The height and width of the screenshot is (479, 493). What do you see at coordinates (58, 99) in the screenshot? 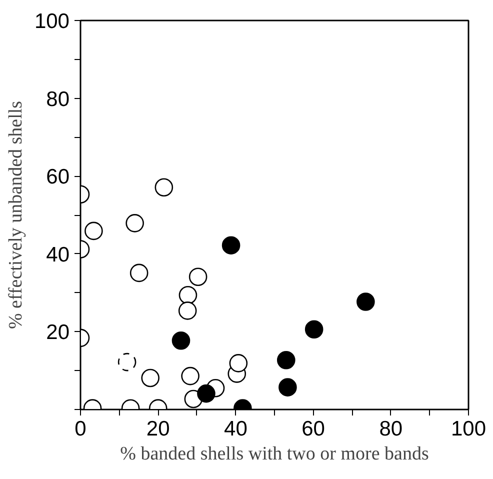
I see `y-tick-label: 80` at bounding box center [58, 99].